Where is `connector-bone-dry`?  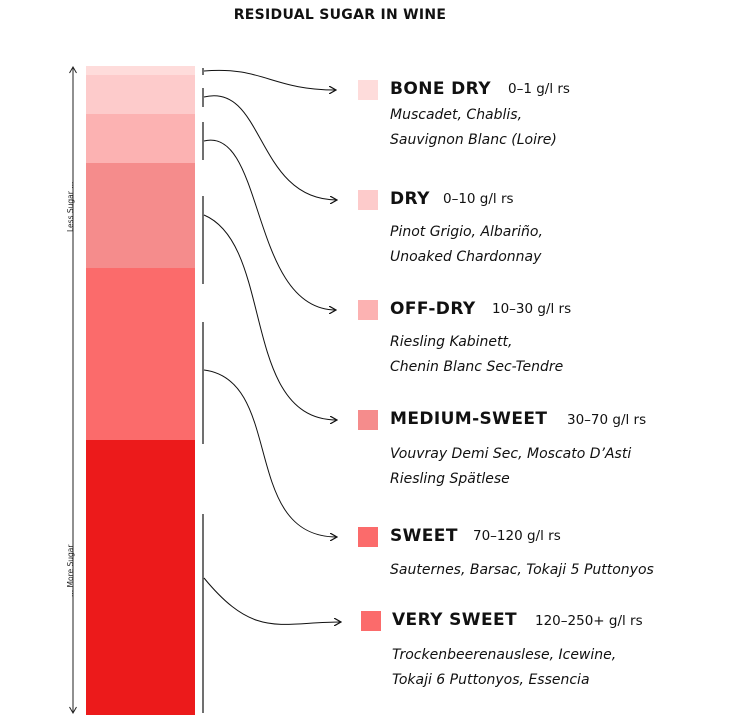
connector-bone-dry is located at coordinates (269, 79).